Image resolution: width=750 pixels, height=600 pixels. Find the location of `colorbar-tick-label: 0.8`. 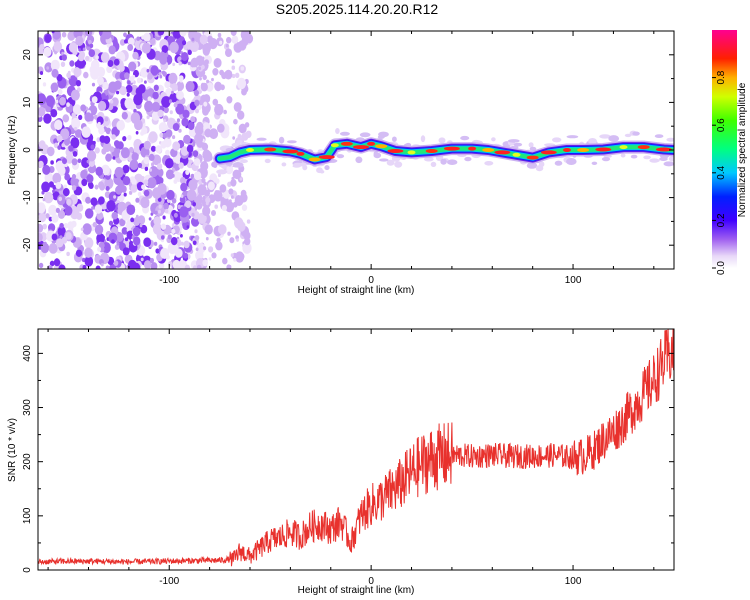

colorbar-tick-label: 0.8 is located at coordinates (721, 77).